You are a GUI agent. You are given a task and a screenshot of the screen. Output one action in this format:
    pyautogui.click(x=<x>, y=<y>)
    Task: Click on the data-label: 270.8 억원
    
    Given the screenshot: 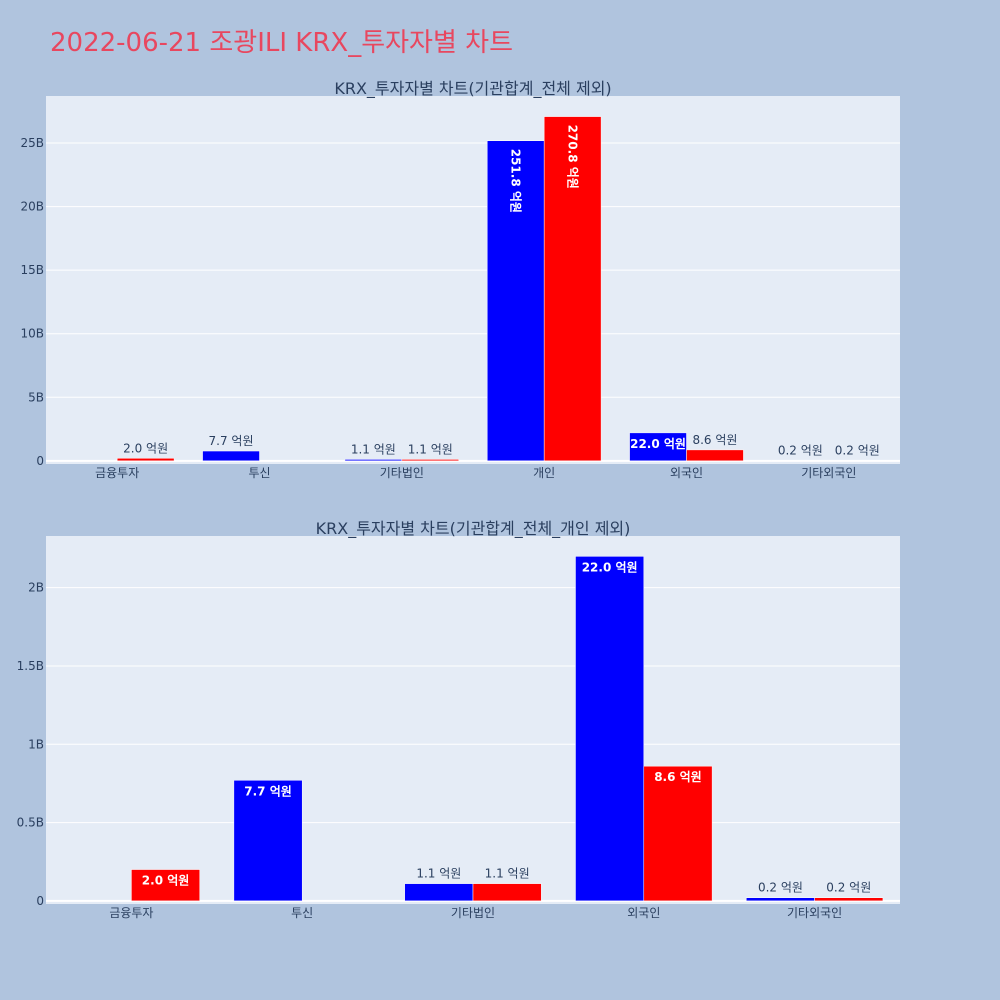 What is the action you would take?
    pyautogui.click(x=573, y=157)
    